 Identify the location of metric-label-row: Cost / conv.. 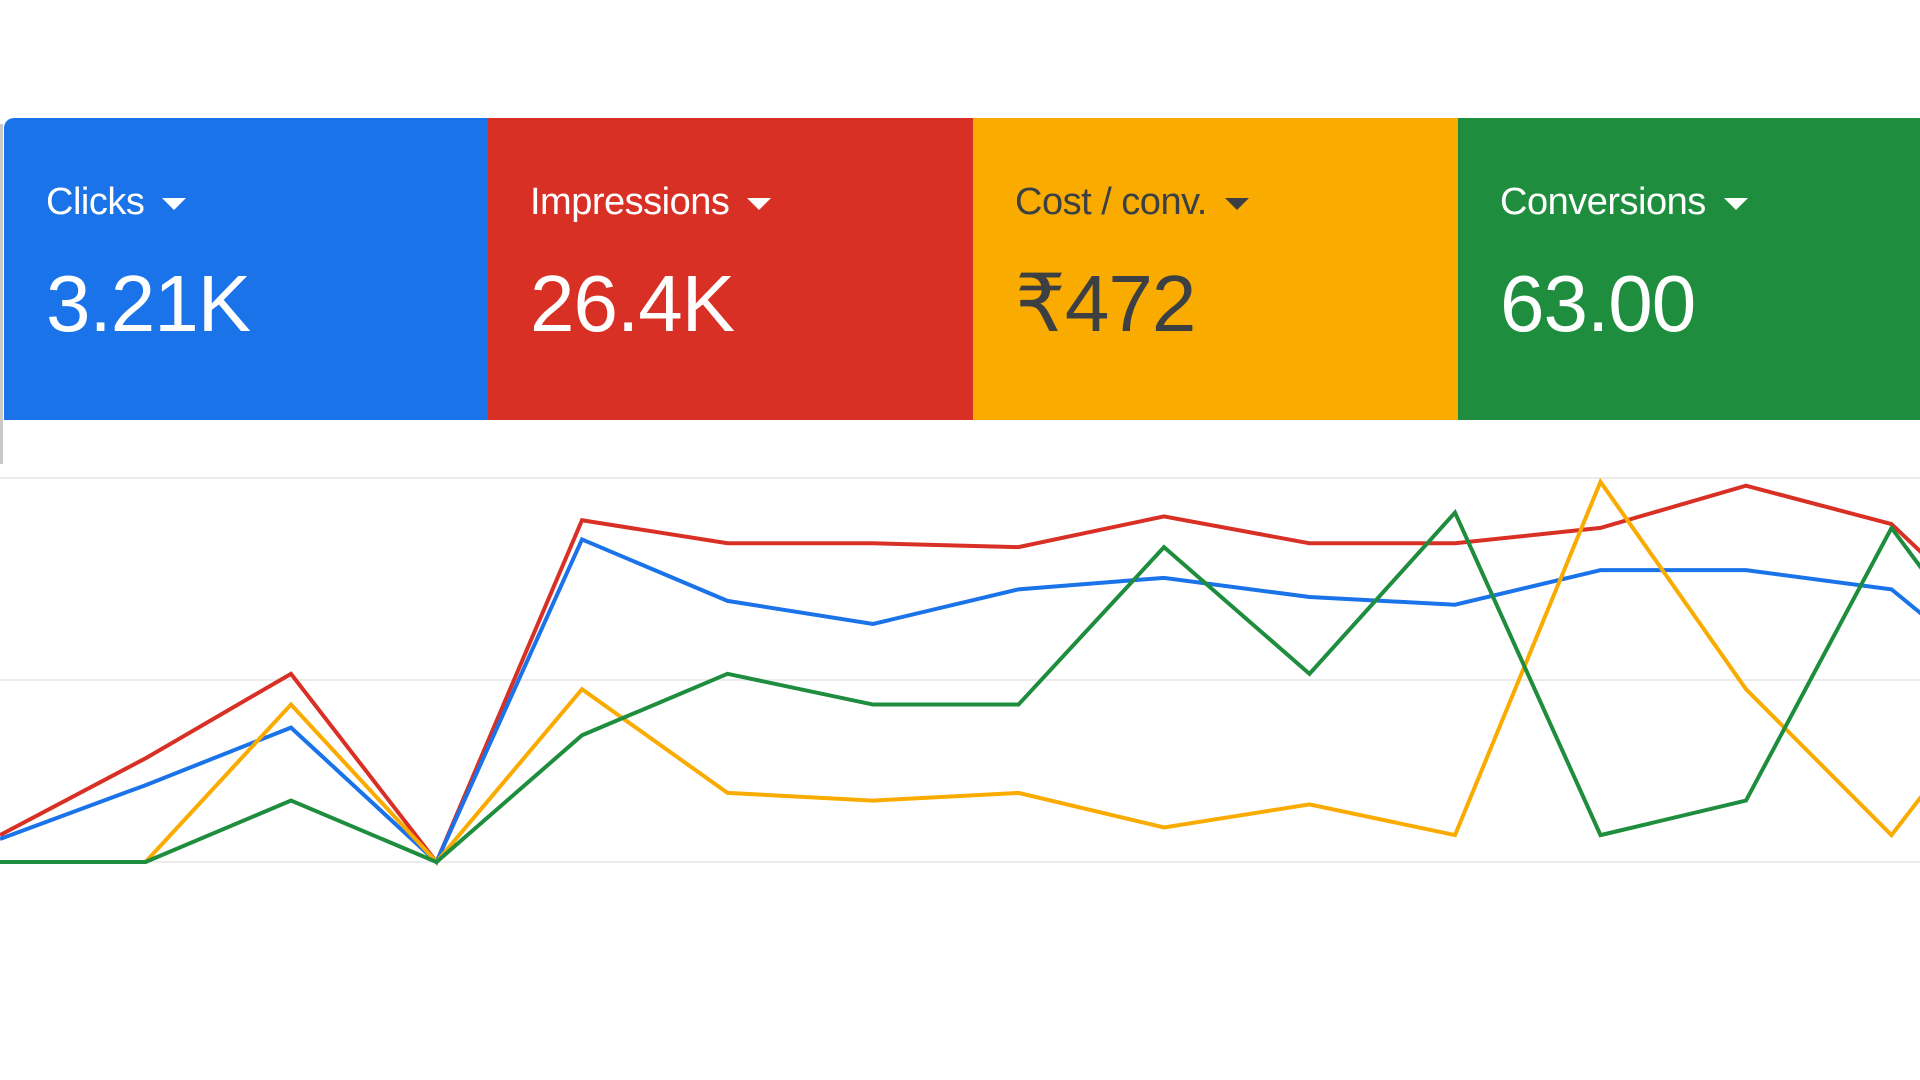
(1236, 201).